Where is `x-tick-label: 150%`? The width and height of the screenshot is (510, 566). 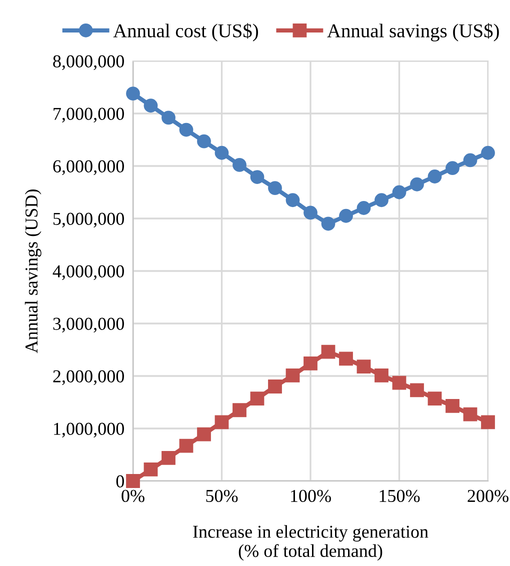 x-tick-label: 150% is located at coordinates (400, 496).